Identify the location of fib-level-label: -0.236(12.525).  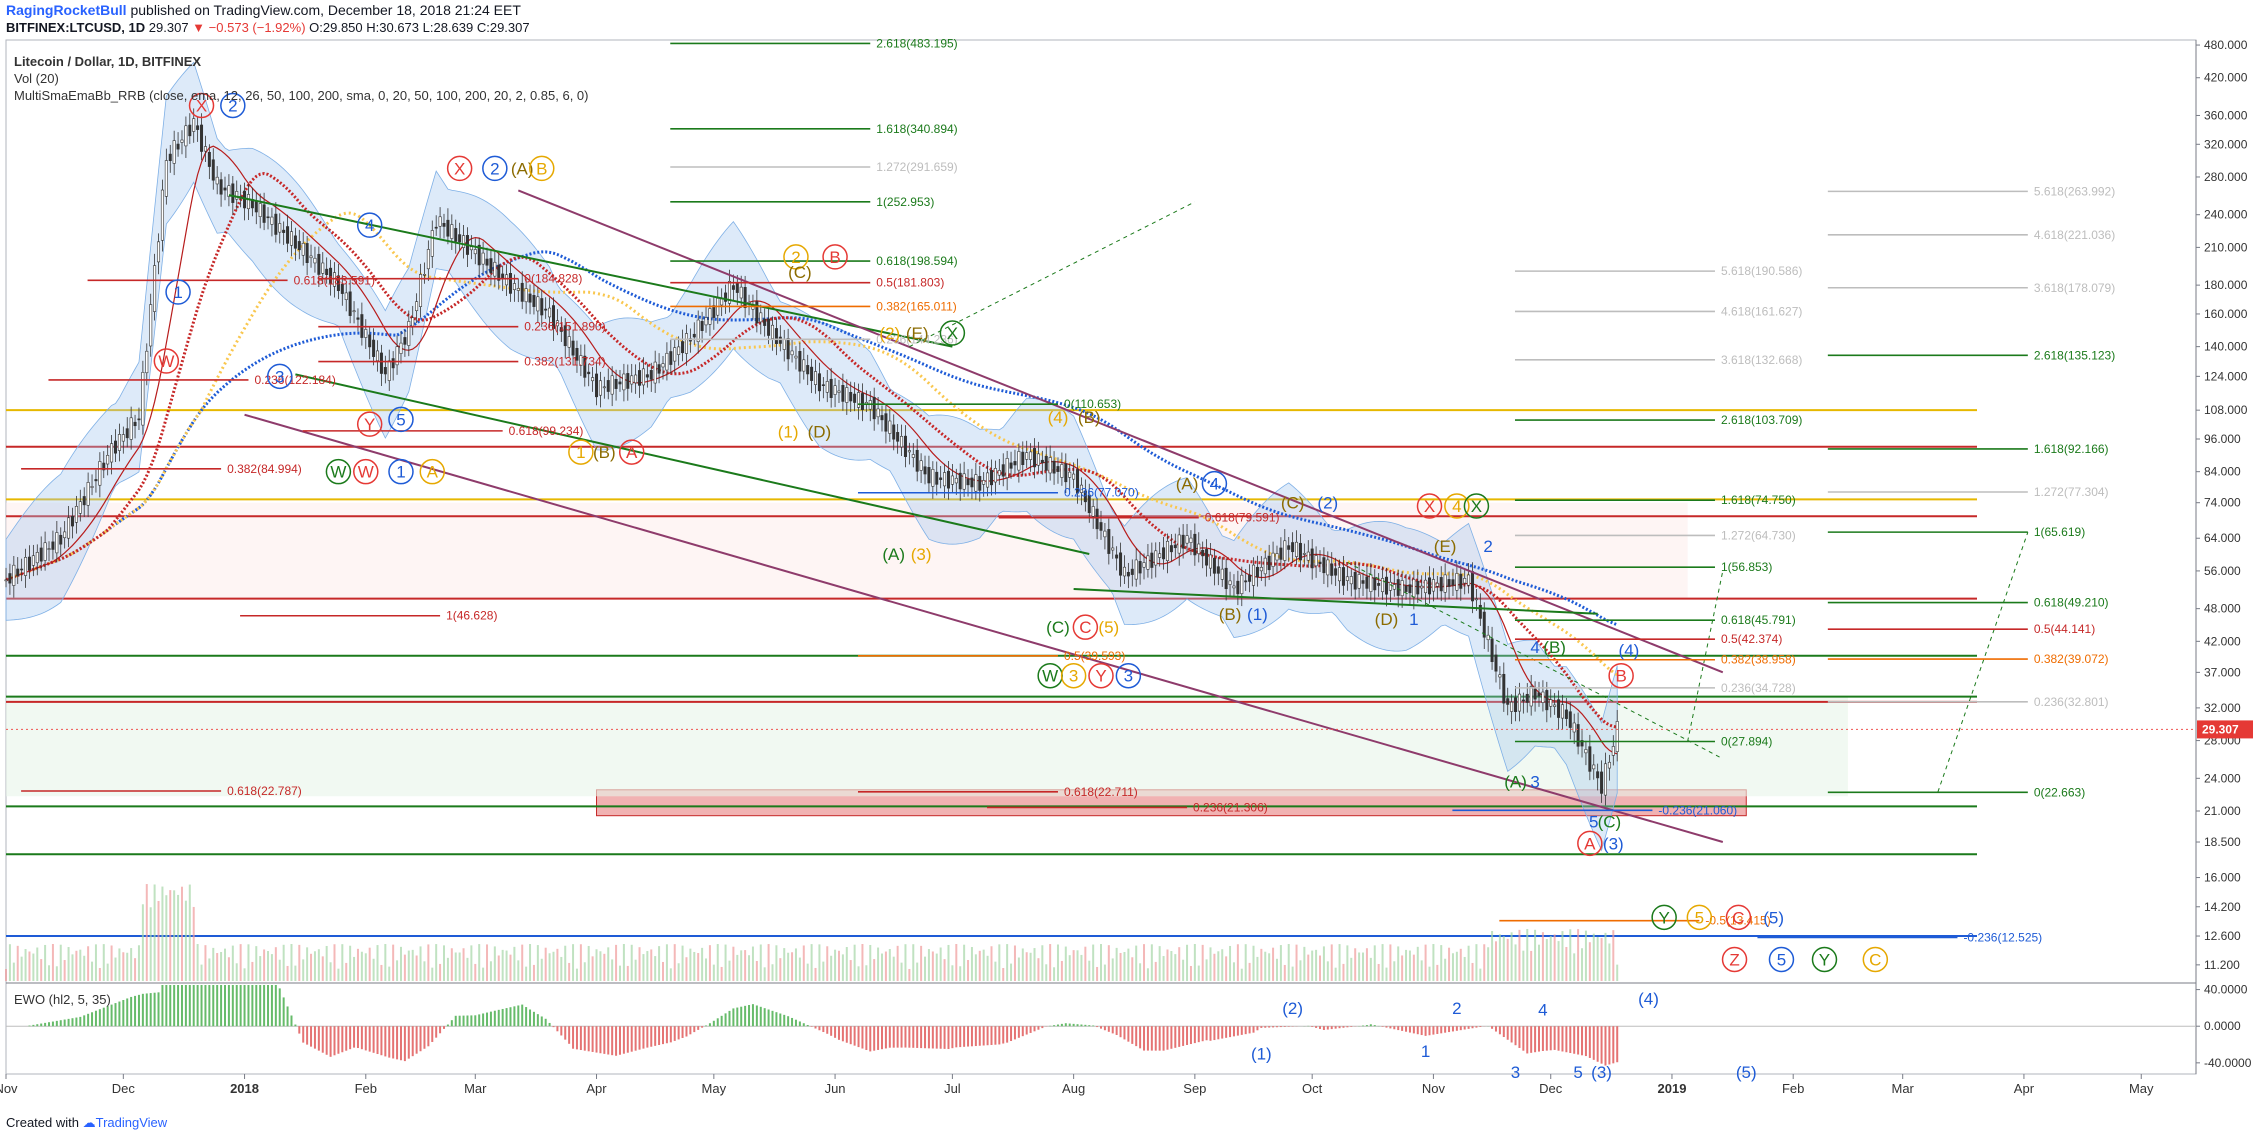
(2002, 937).